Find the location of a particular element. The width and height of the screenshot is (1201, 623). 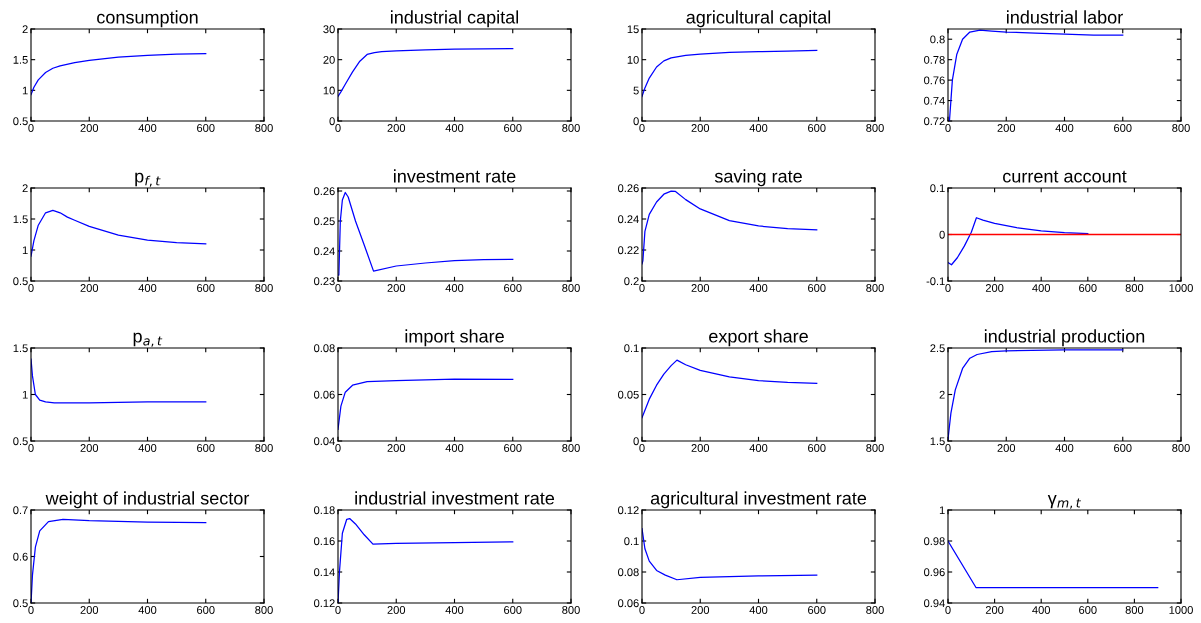

y-tick-label: 0.78 is located at coordinates (934, 59).